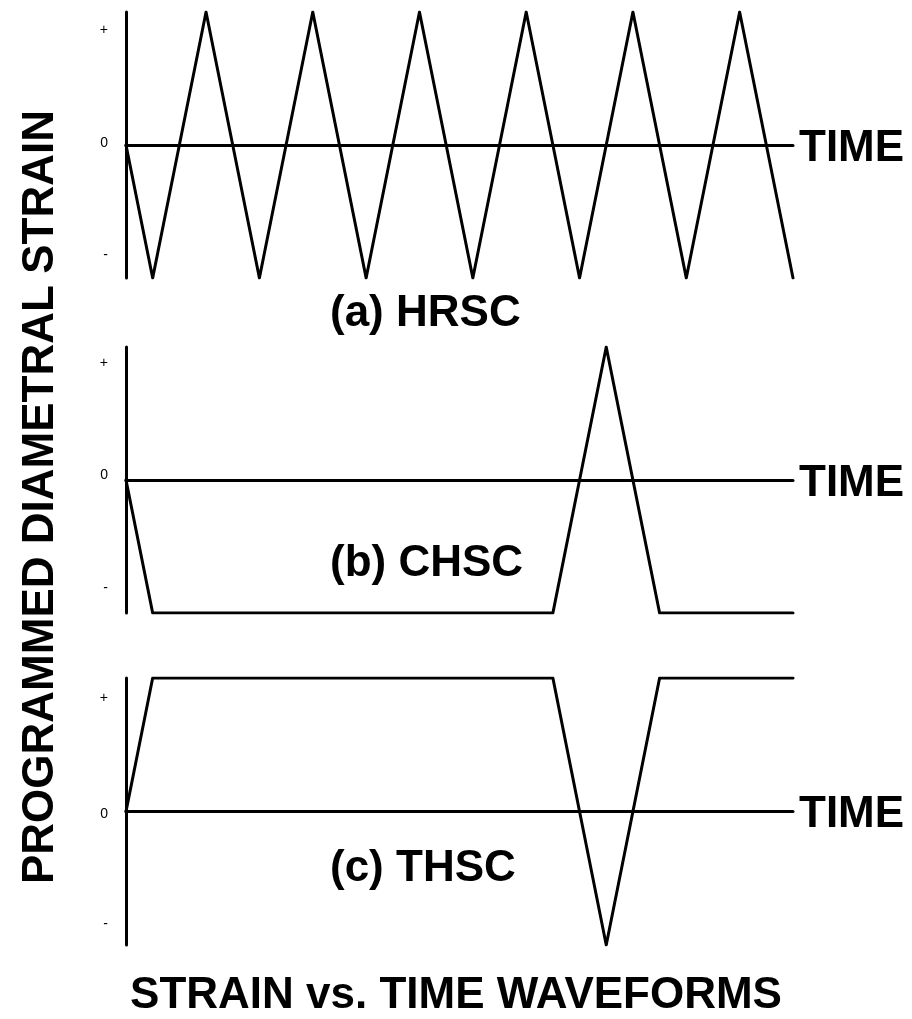 The width and height of the screenshot is (912, 1019). Describe the element at coordinates (425, 310) in the screenshot. I see `text: (a) HRSC` at that location.